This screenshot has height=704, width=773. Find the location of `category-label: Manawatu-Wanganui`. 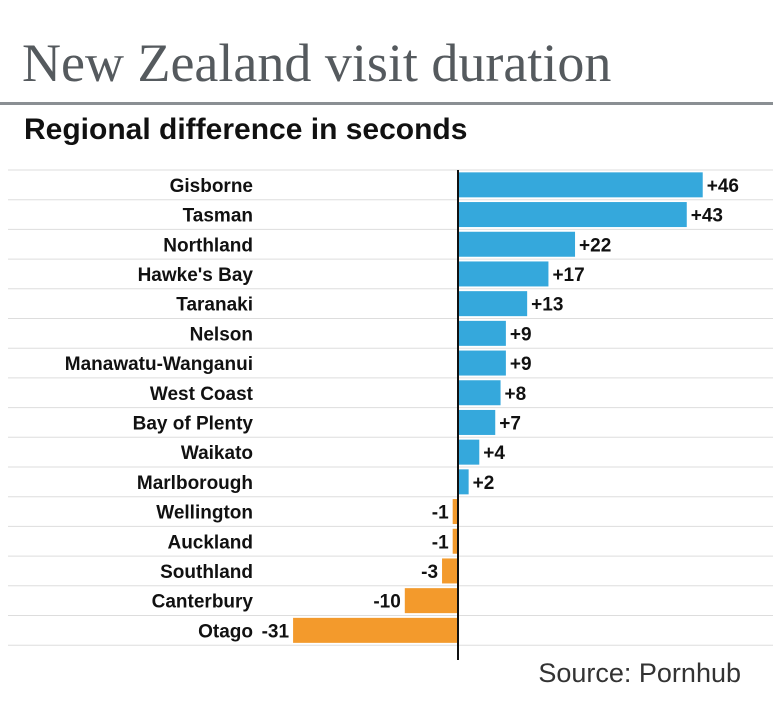

category-label: Manawatu-Wanganui is located at coordinates (159, 364).